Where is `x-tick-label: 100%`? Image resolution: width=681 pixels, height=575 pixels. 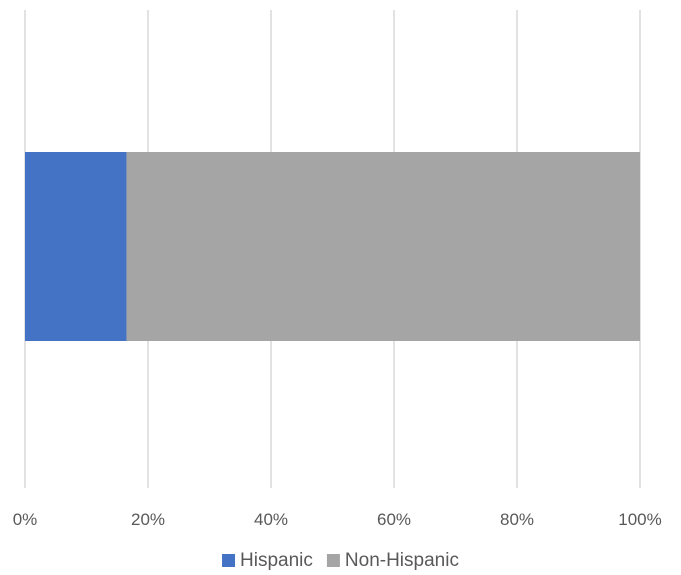
x-tick-label: 100% is located at coordinates (639, 519).